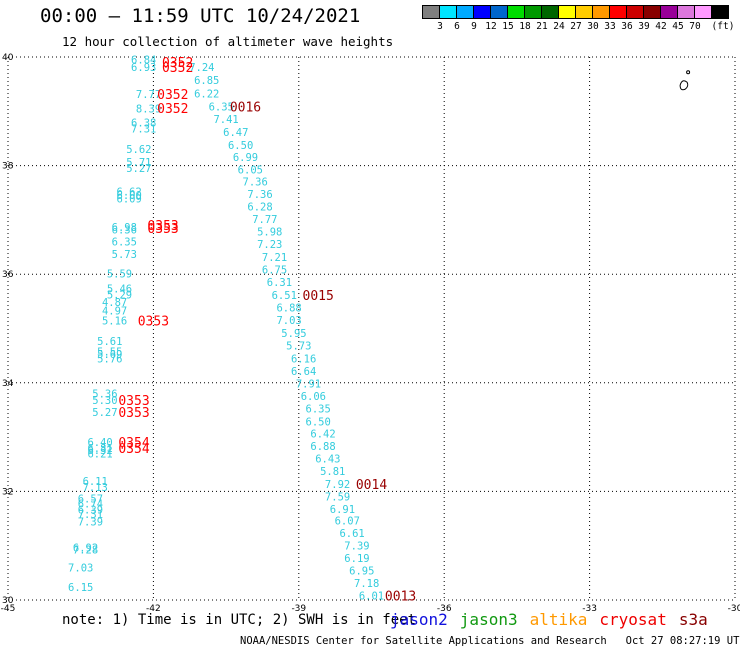  Describe the element at coordinates (337, 485) in the screenshot. I see `swh-label: 7.92` at that location.